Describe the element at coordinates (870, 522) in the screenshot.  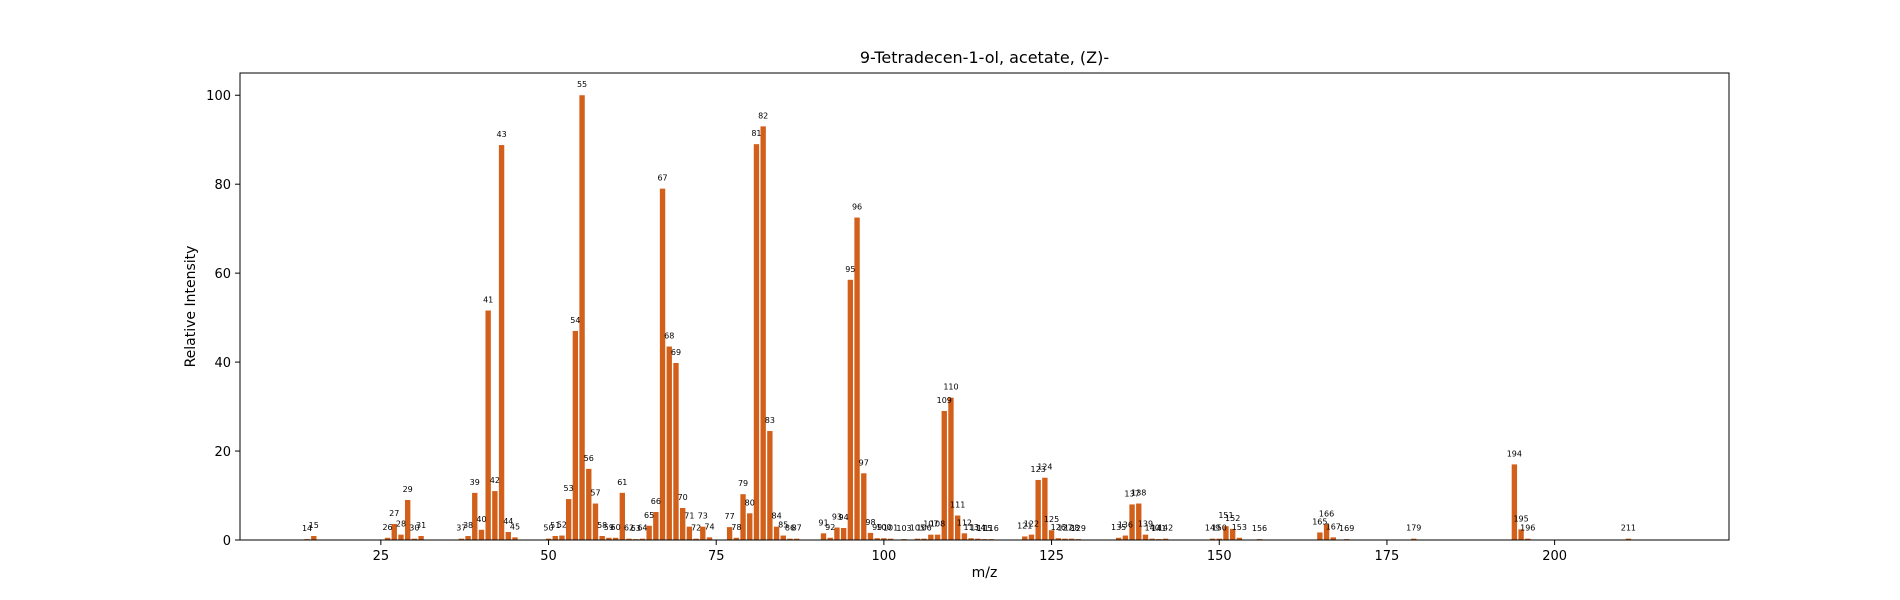
I see `peak-label: 98` at that location.